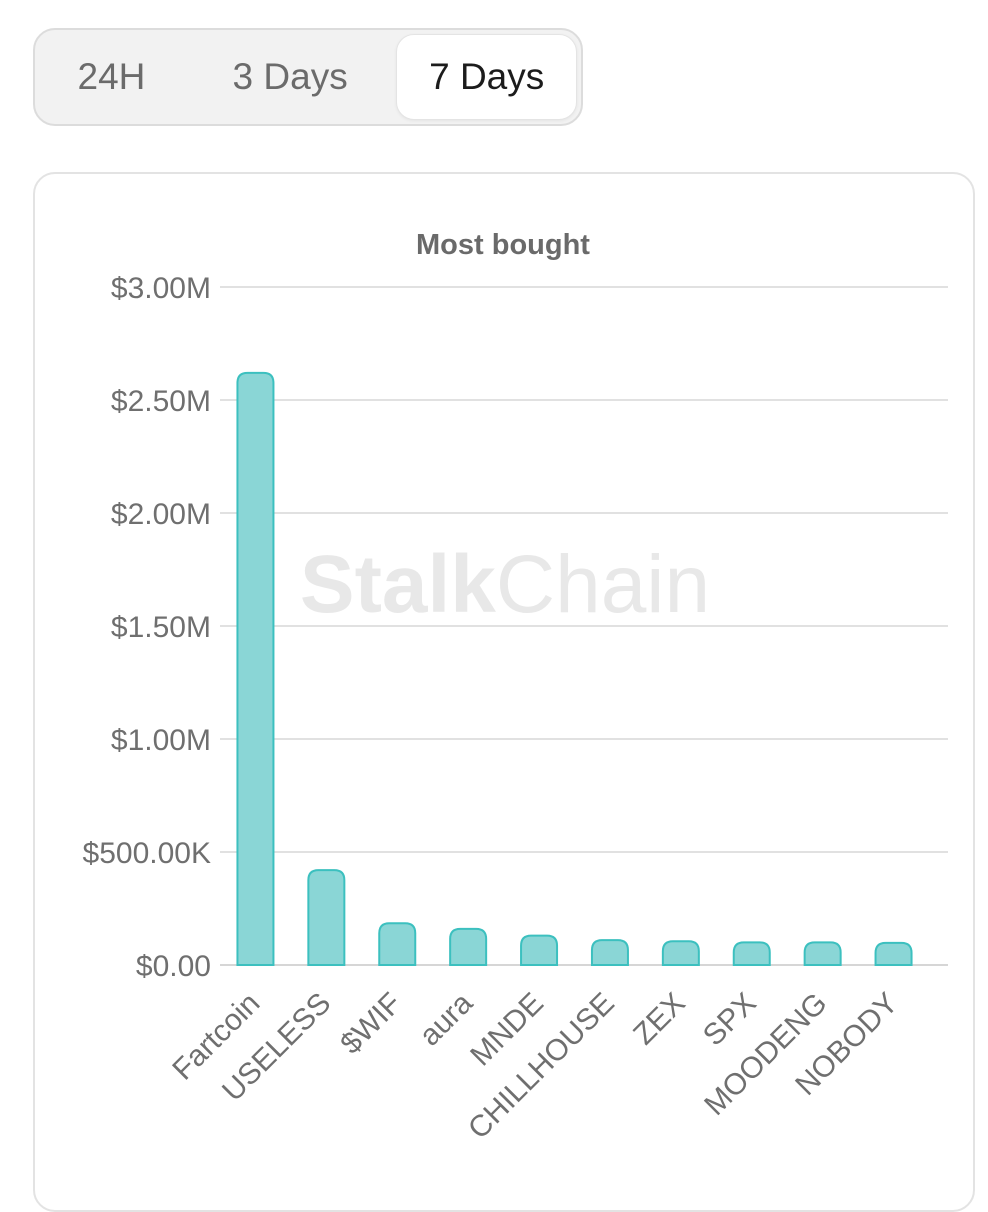 This screenshot has height=1212, width=988. What do you see at coordinates (822, 953) in the screenshot?
I see `bar-moodeng` at bounding box center [822, 953].